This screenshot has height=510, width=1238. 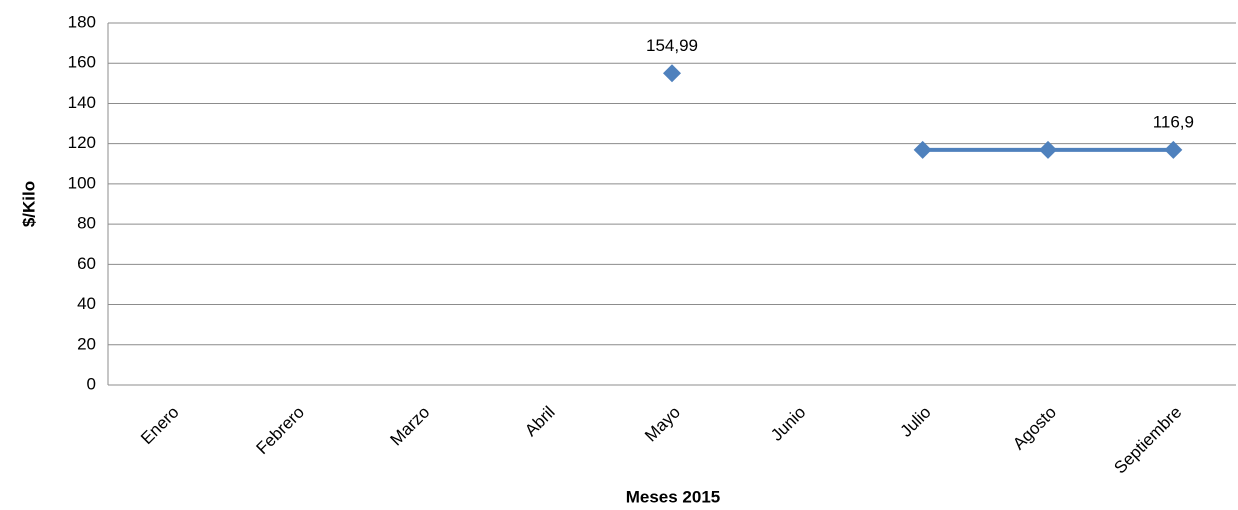 What do you see at coordinates (91, 383) in the screenshot?
I see `y-tick-label: 0` at bounding box center [91, 383].